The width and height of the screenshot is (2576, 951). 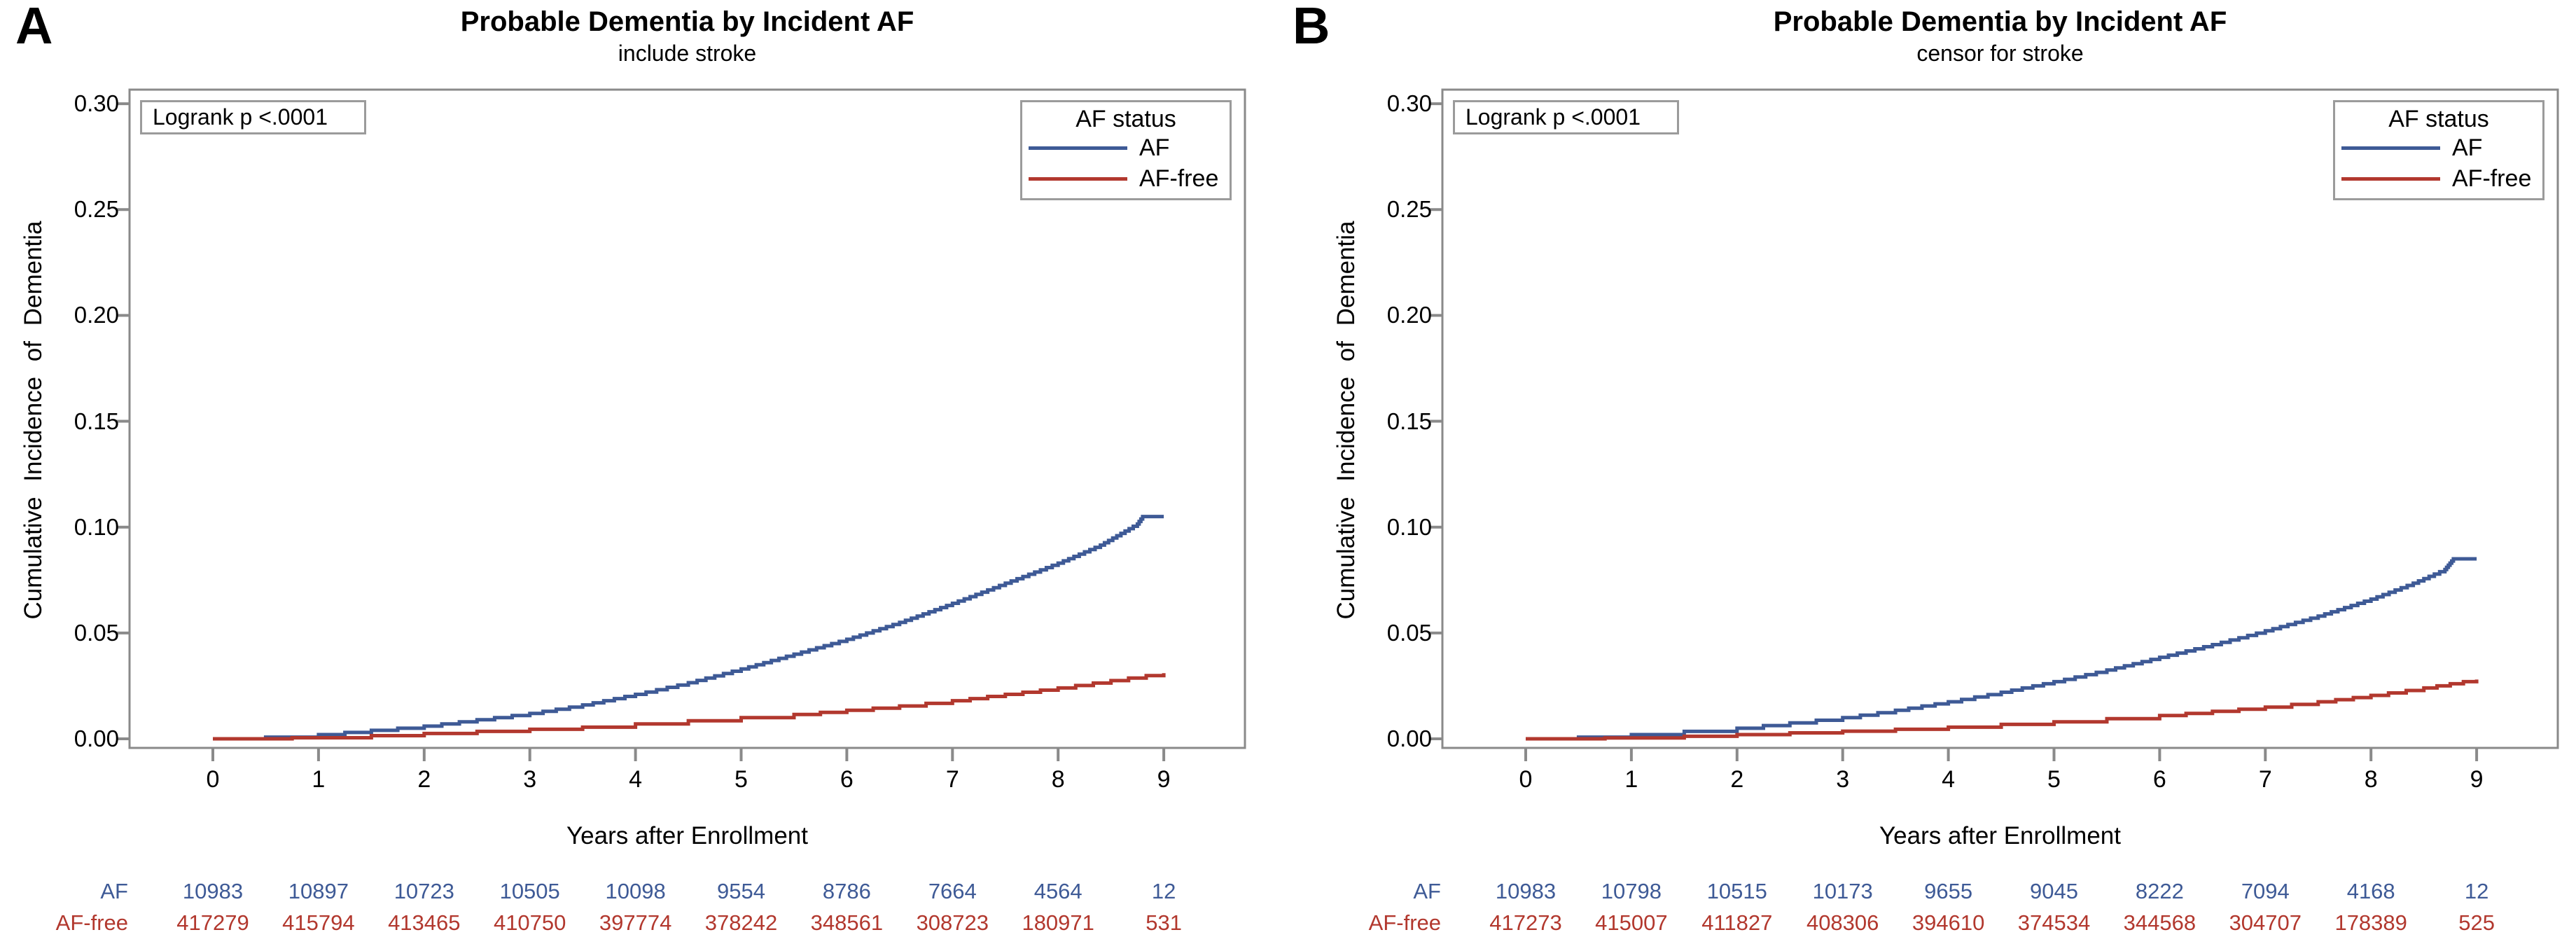 What do you see at coordinates (741, 922) in the screenshot?
I see `risk-value: 378242` at bounding box center [741, 922].